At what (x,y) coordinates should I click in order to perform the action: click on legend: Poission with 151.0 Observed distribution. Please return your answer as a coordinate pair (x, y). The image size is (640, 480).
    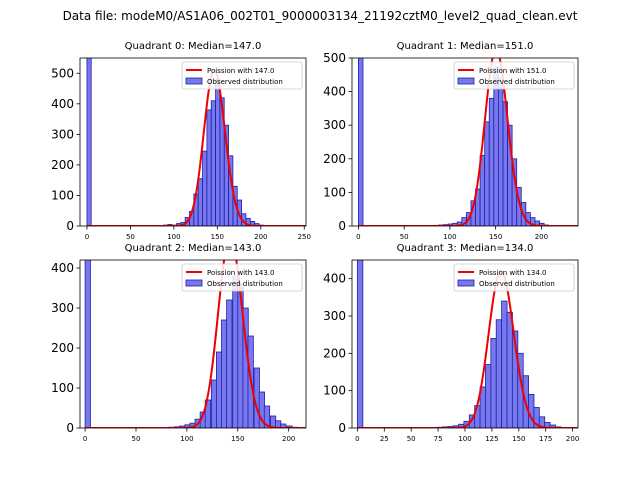
    Looking at the image, I should click on (514, 75).